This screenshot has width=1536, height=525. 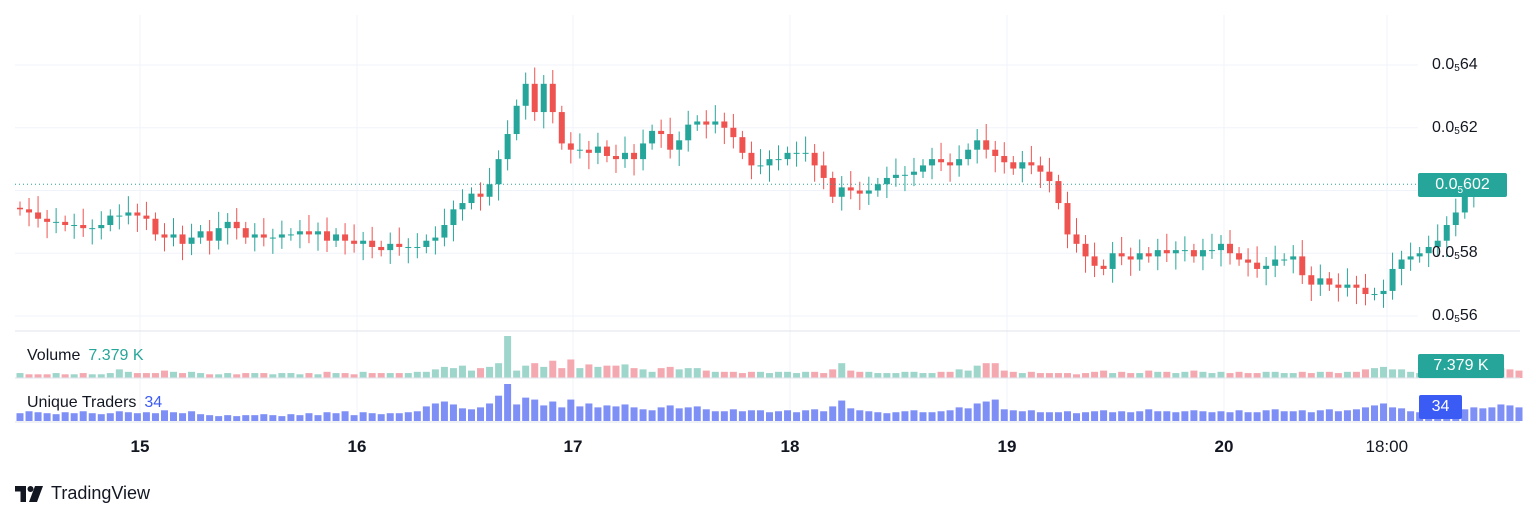 I want to click on time-tick-label: 18, so click(x=790, y=446).